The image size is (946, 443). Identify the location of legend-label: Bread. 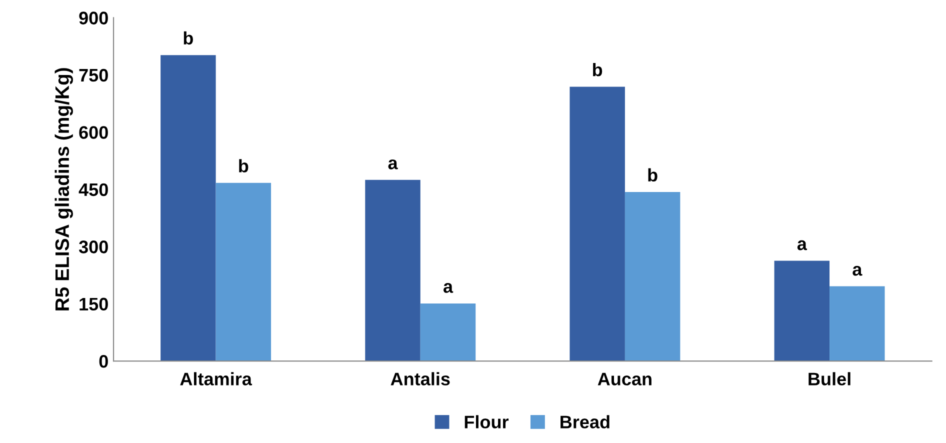
(585, 421).